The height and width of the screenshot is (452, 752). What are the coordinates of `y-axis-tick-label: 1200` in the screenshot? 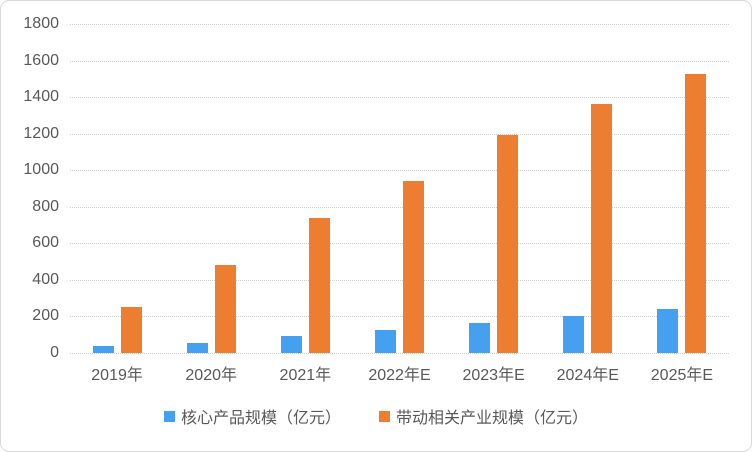 It's located at (41, 133).